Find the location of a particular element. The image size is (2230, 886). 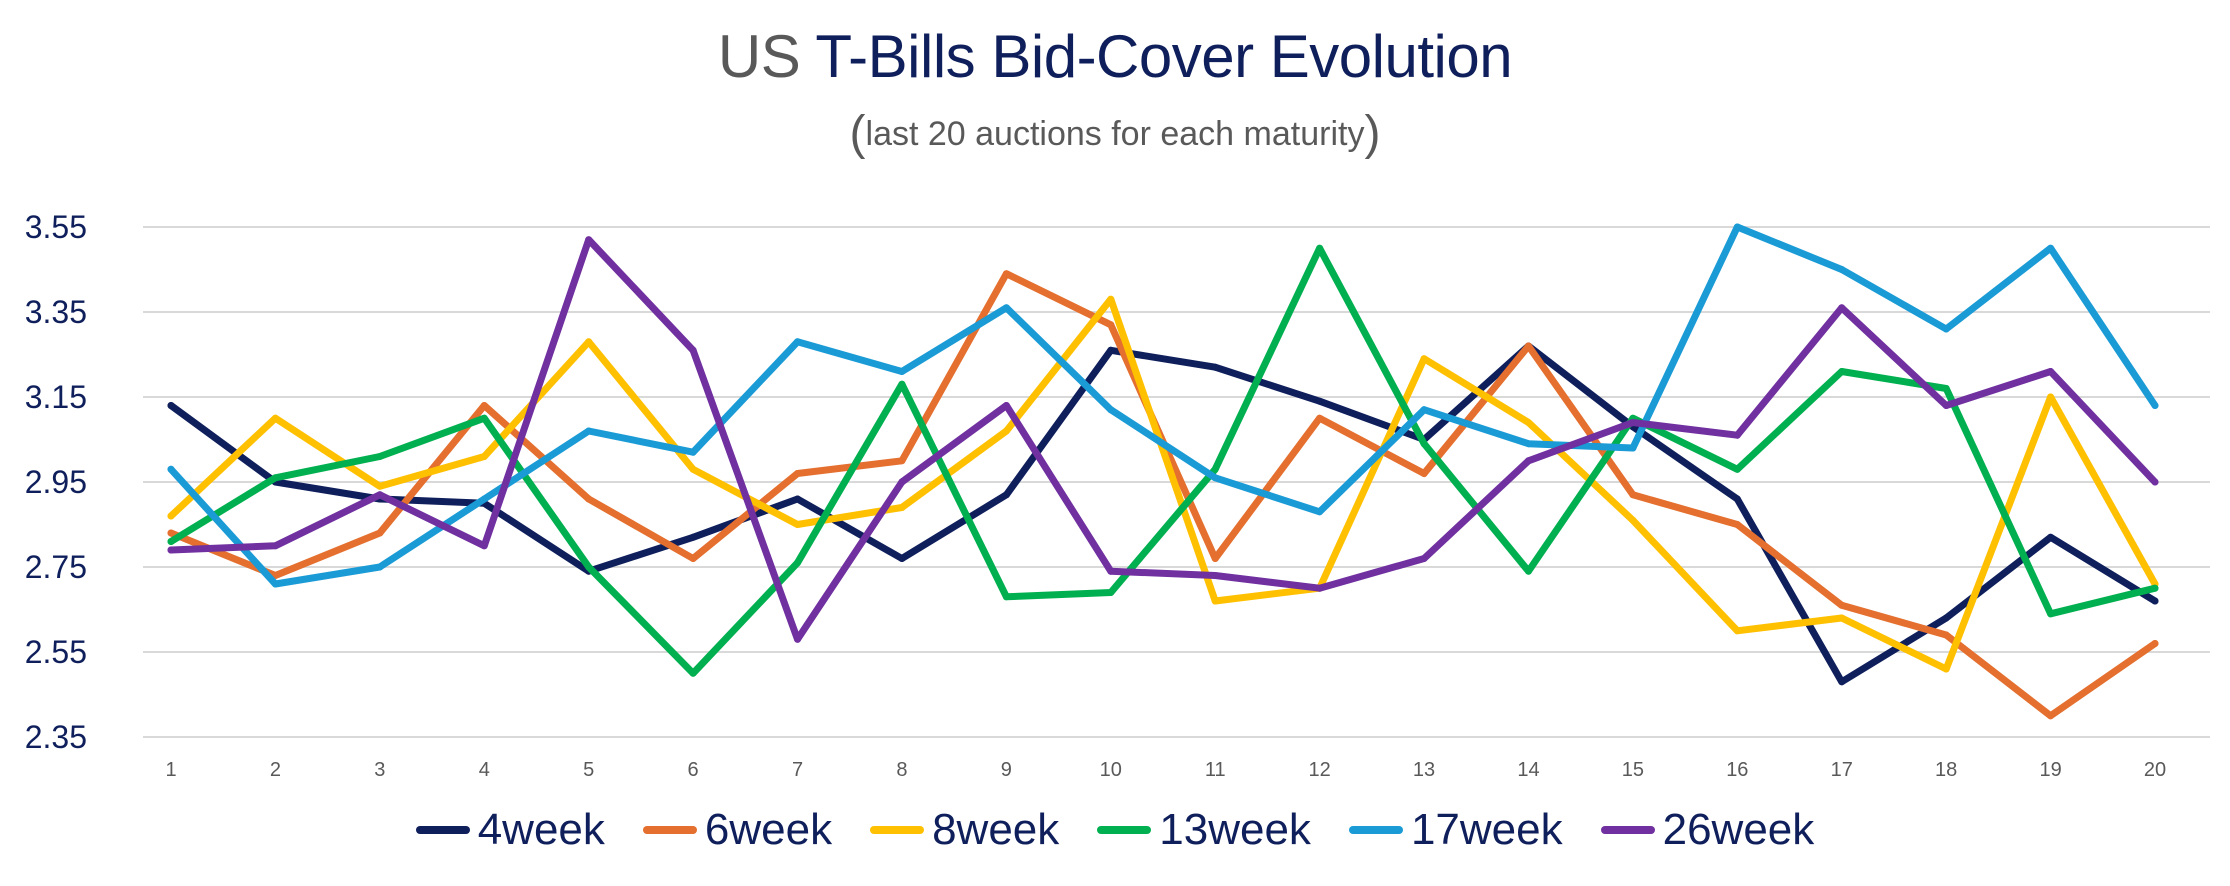

chart-legend: 4week 6week 8week 13week 17week 26week is located at coordinates (1115, 830).